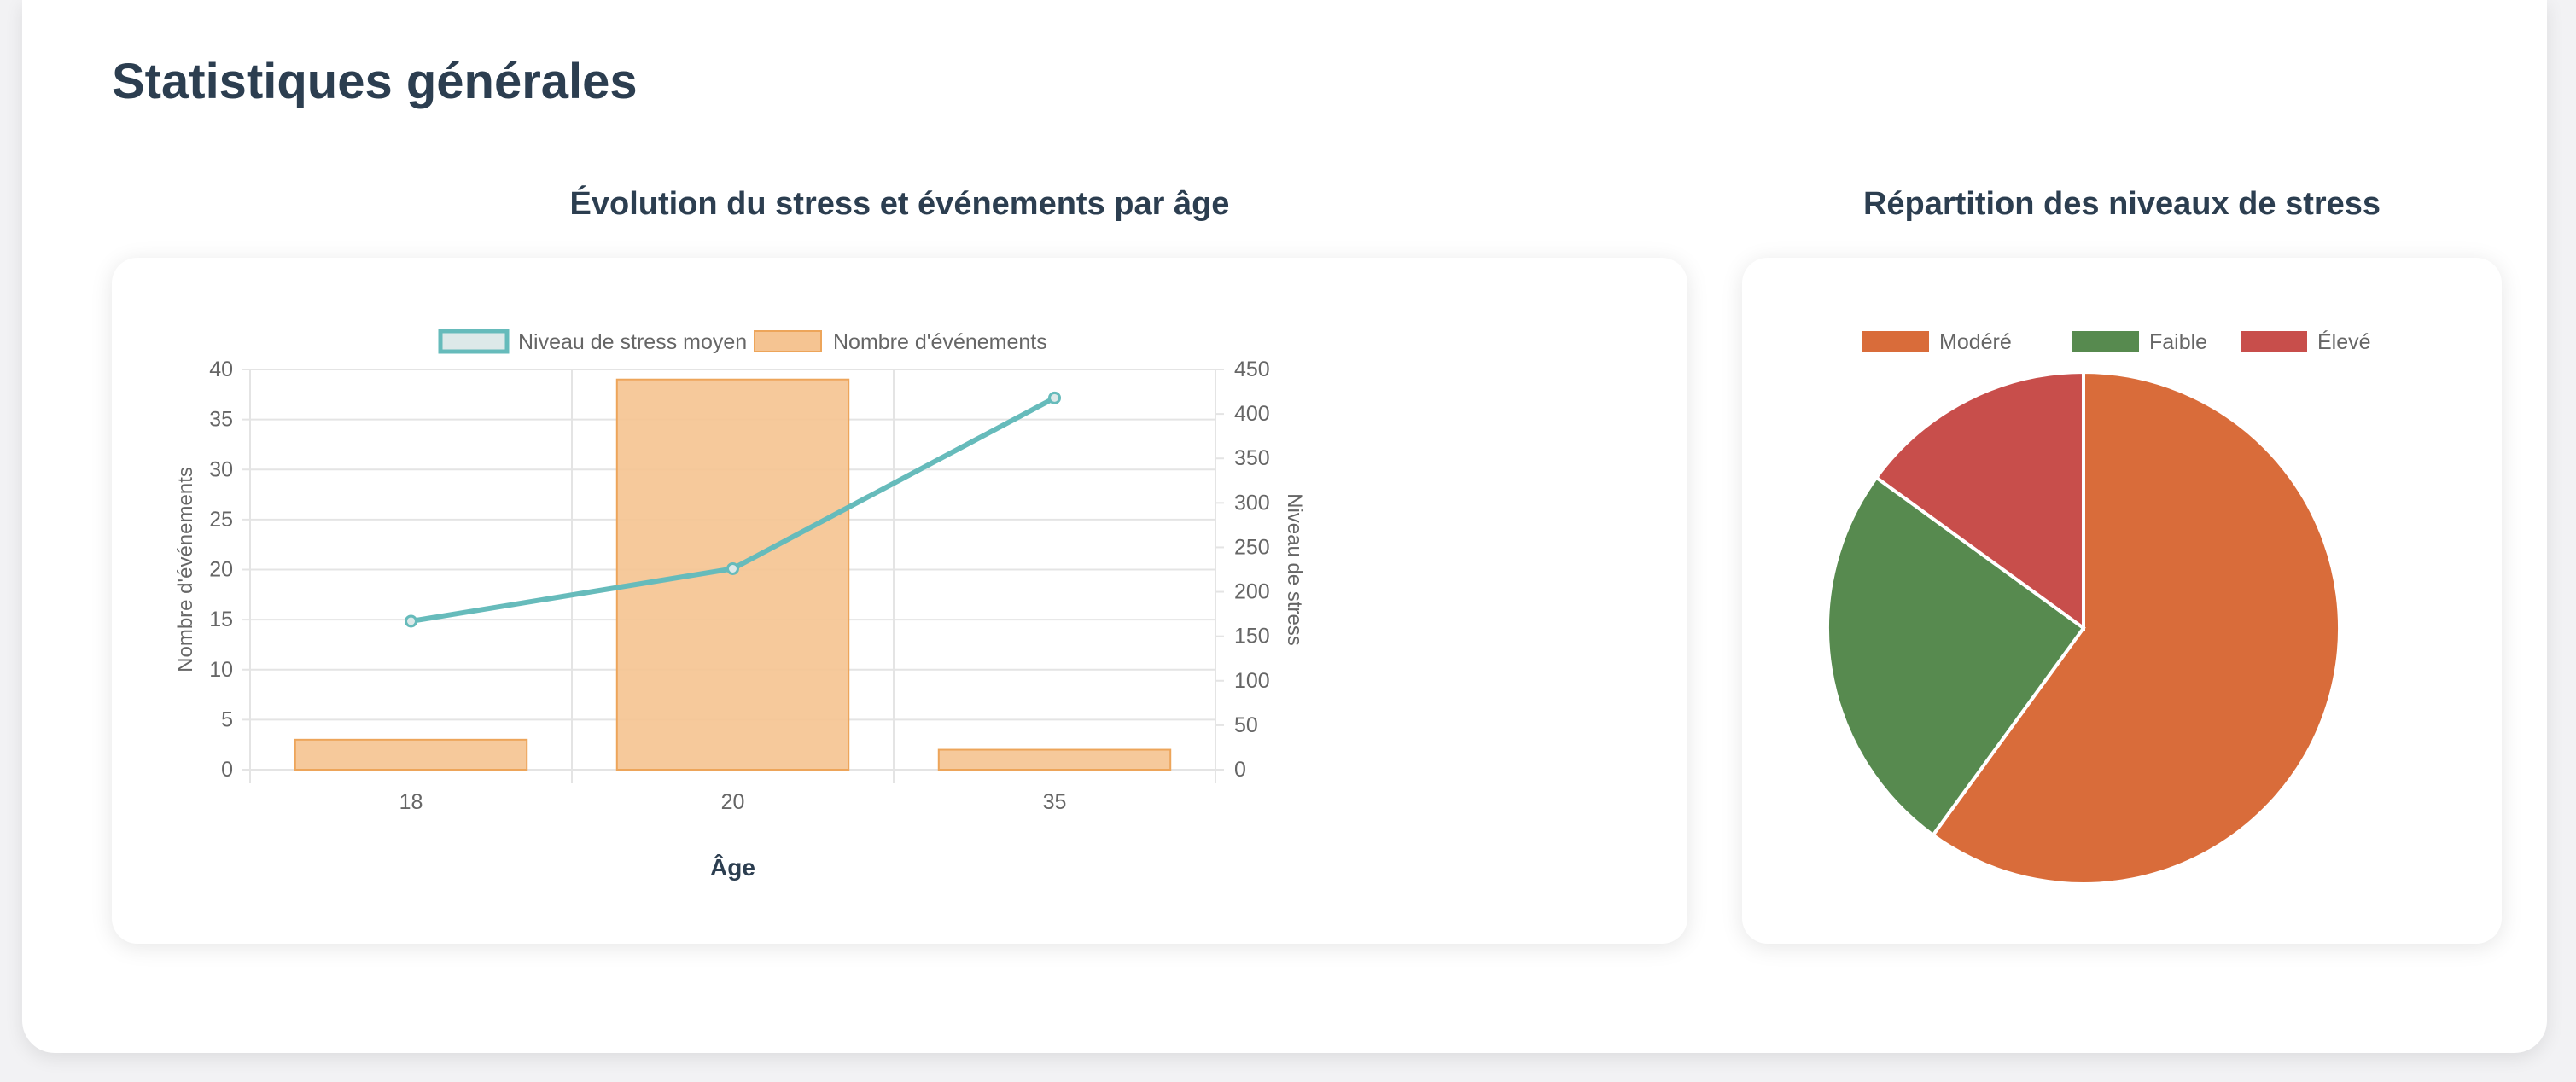 Image resolution: width=2576 pixels, height=1082 pixels. Describe the element at coordinates (221, 670) in the screenshot. I see `y-tick-left: 10` at that location.